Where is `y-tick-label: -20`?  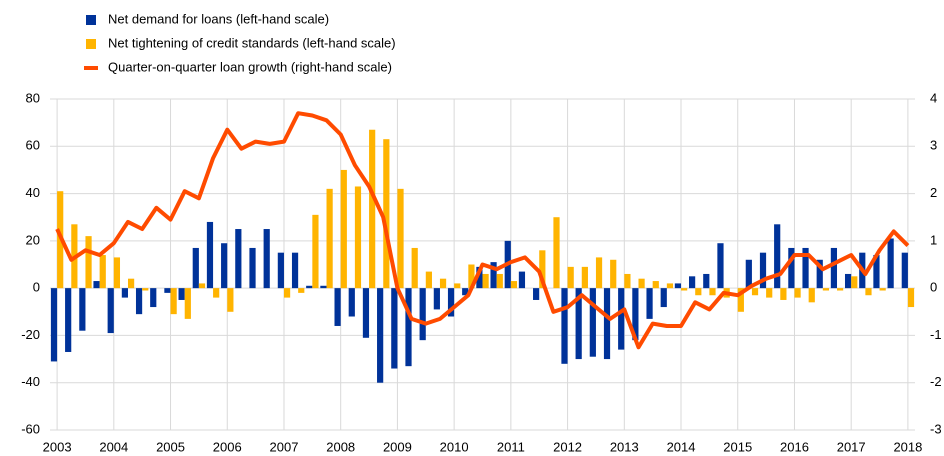
y-tick-label: -20 is located at coordinates (30, 334).